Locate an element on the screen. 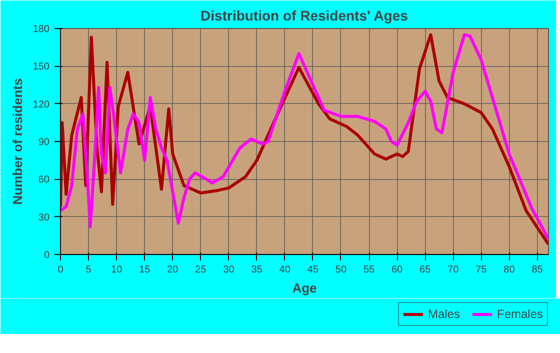 This screenshot has width=560, height=353. x-tick-label: 15 is located at coordinates (145, 270).